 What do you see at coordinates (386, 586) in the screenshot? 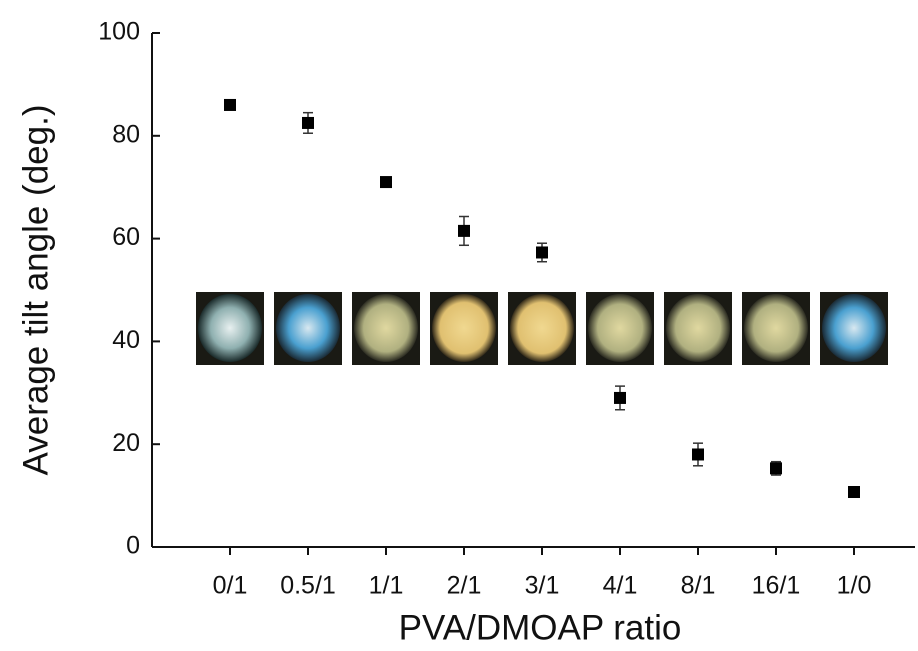
I see `x-tick-label: 1/1` at bounding box center [386, 586].